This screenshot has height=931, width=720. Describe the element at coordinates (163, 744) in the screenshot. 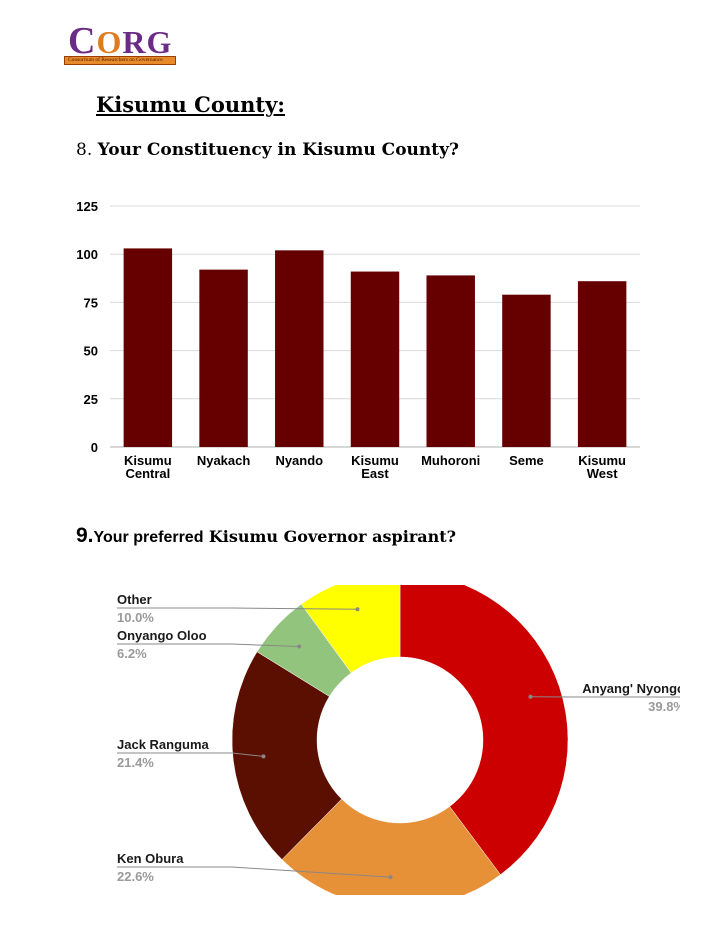

I see `slice-name-label: Jack Ranguma` at that location.